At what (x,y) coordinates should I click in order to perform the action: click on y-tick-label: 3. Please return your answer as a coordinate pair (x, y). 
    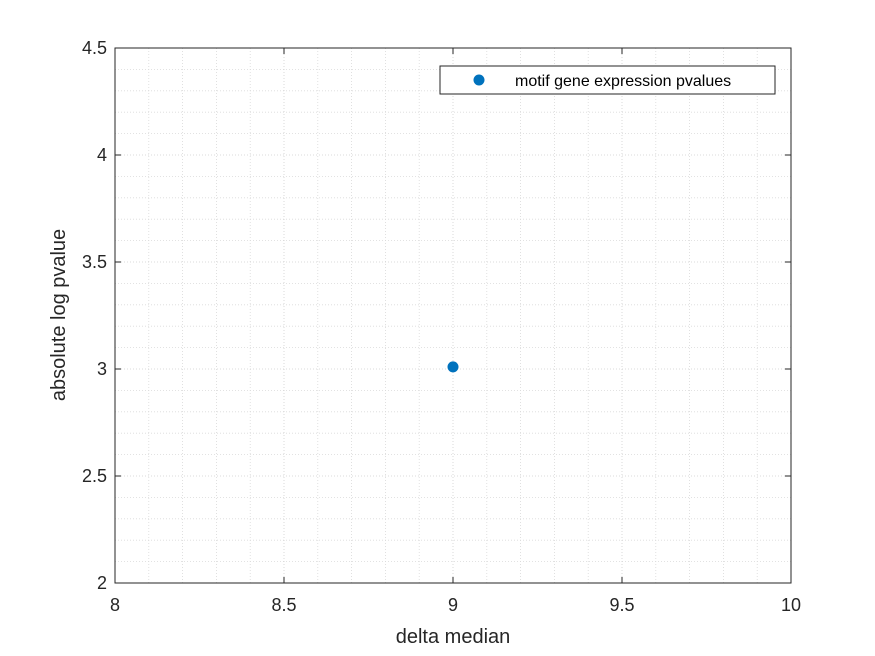
    Looking at the image, I should click on (102, 369).